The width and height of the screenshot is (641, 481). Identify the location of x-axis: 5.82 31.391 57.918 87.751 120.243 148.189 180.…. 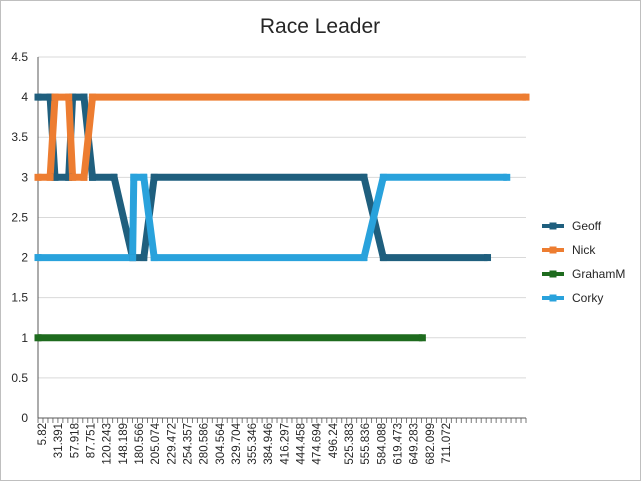
(282, 441).